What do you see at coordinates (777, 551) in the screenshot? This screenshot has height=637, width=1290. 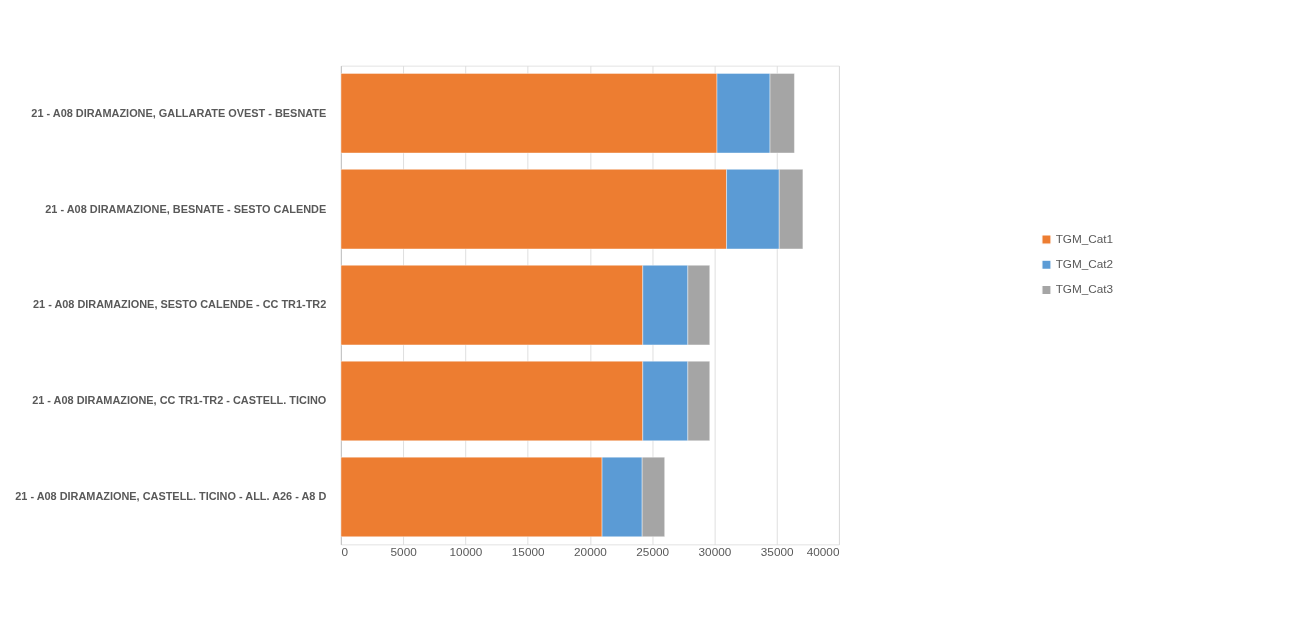 I see `x-tick-label: 35000` at bounding box center [777, 551].